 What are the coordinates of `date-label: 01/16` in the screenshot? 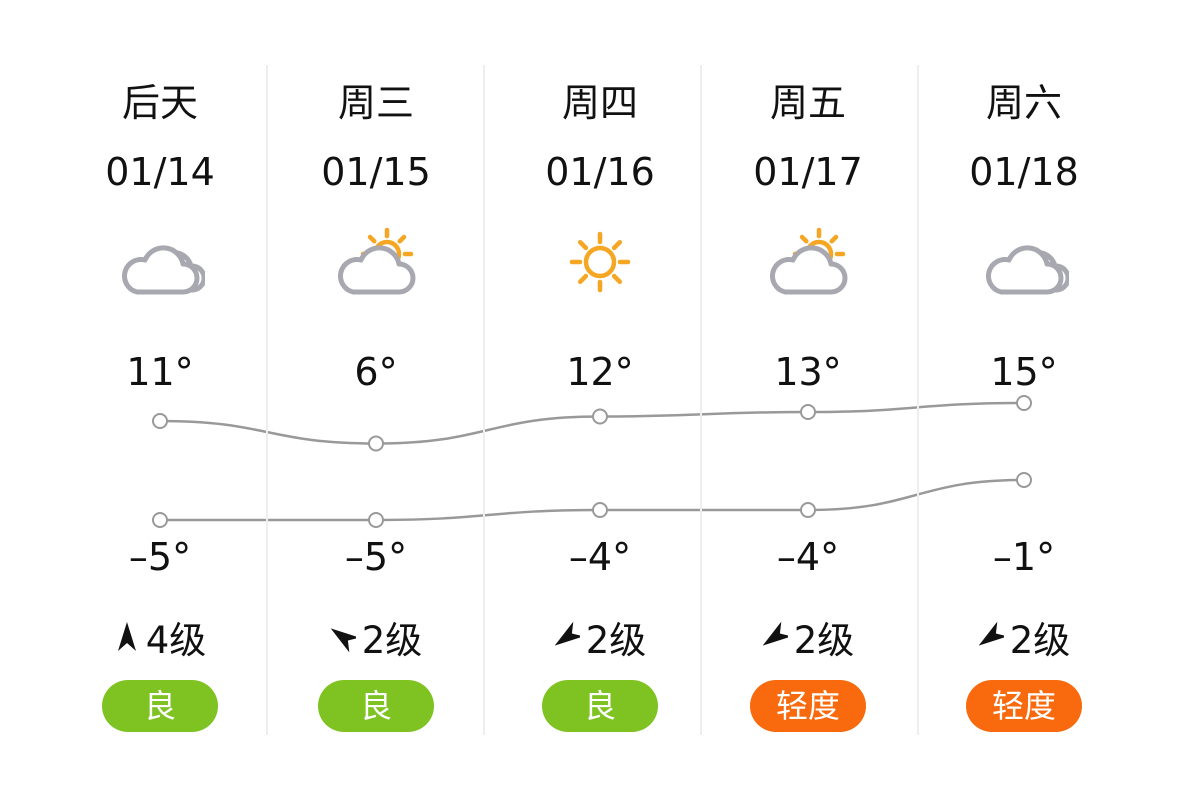 It's located at (600, 172).